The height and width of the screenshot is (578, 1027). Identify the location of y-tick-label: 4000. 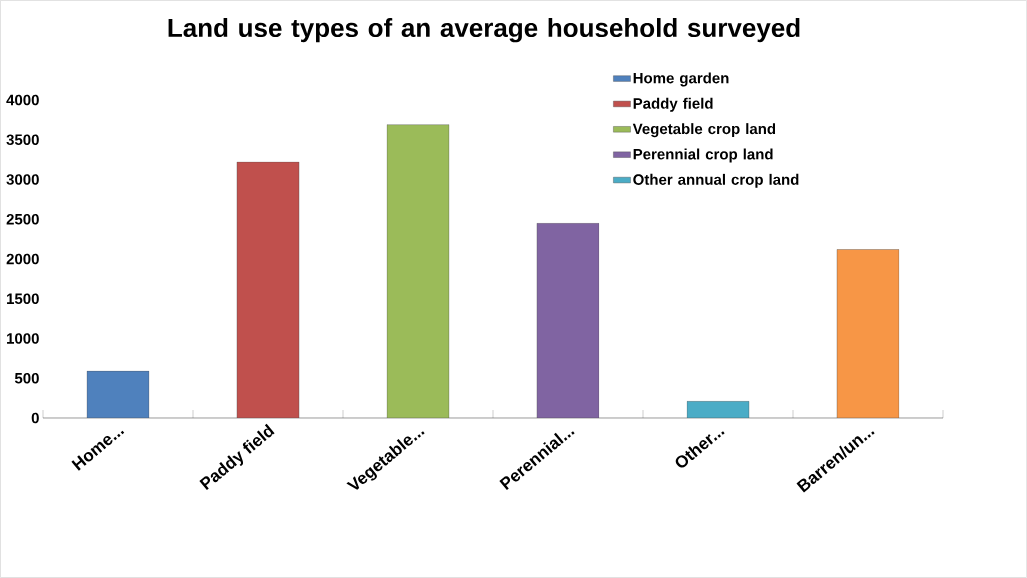
(22, 100).